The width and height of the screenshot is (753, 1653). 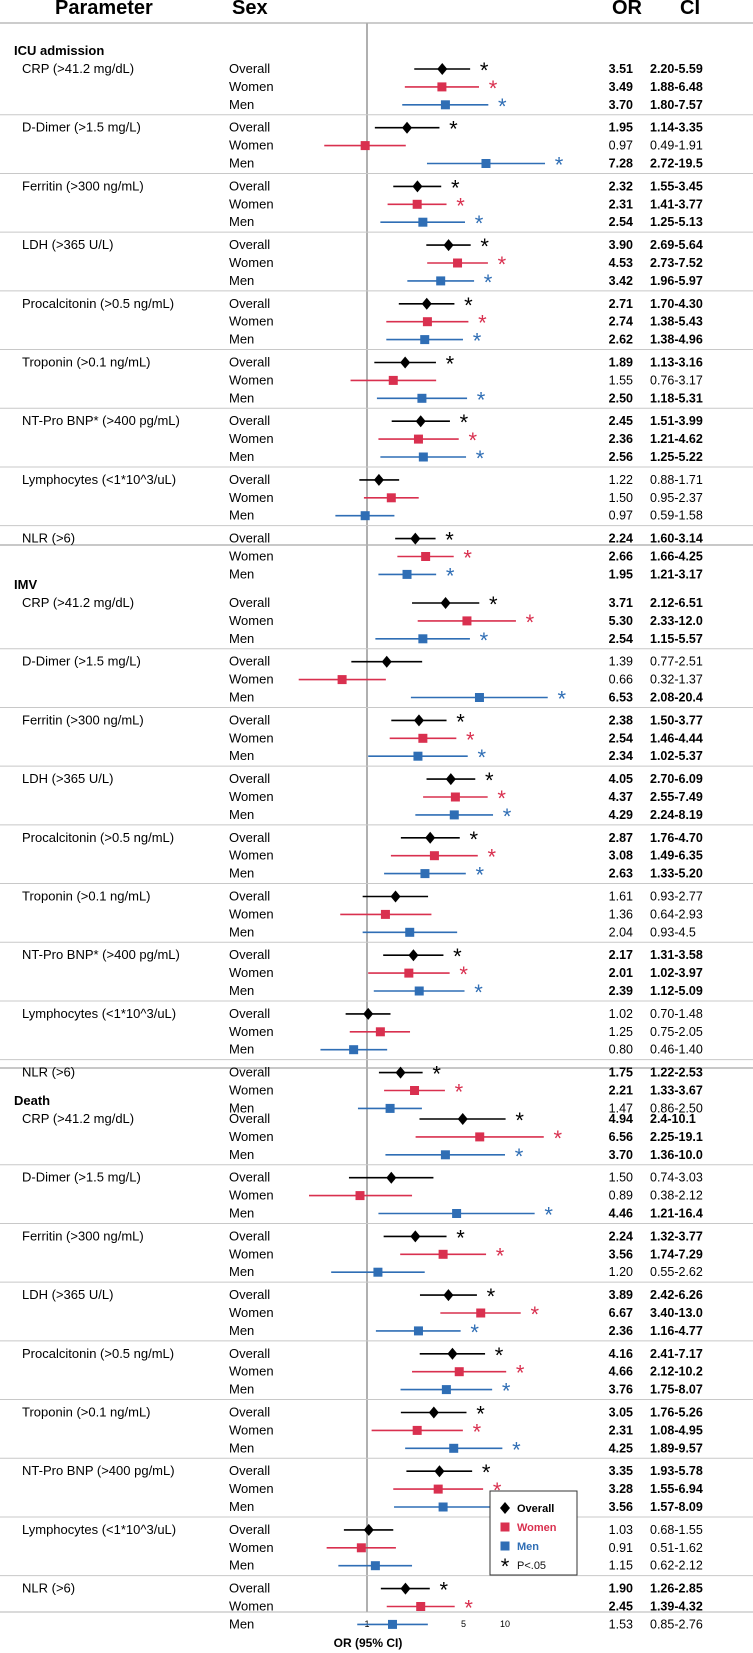 I want to click on ci-value: 1.38-5.43, so click(x=676, y=322).